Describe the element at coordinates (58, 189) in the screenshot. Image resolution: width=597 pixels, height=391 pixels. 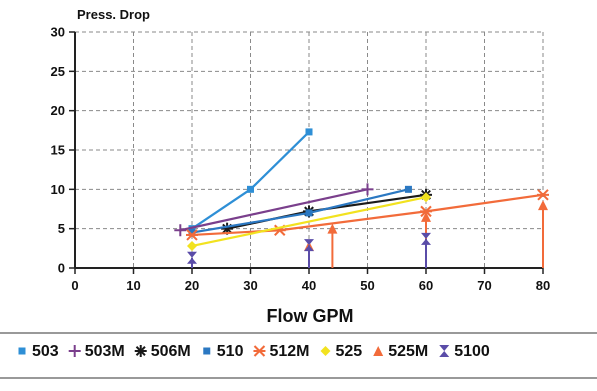
I see `y-tick-label: 10` at that location.